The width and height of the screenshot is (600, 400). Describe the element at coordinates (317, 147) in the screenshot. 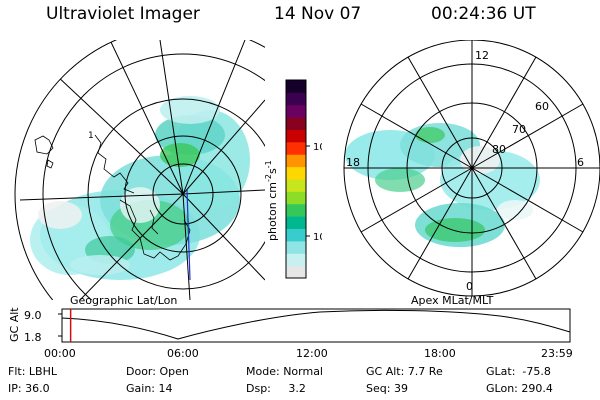

I see `colorbar-tick-100: 100` at that location.